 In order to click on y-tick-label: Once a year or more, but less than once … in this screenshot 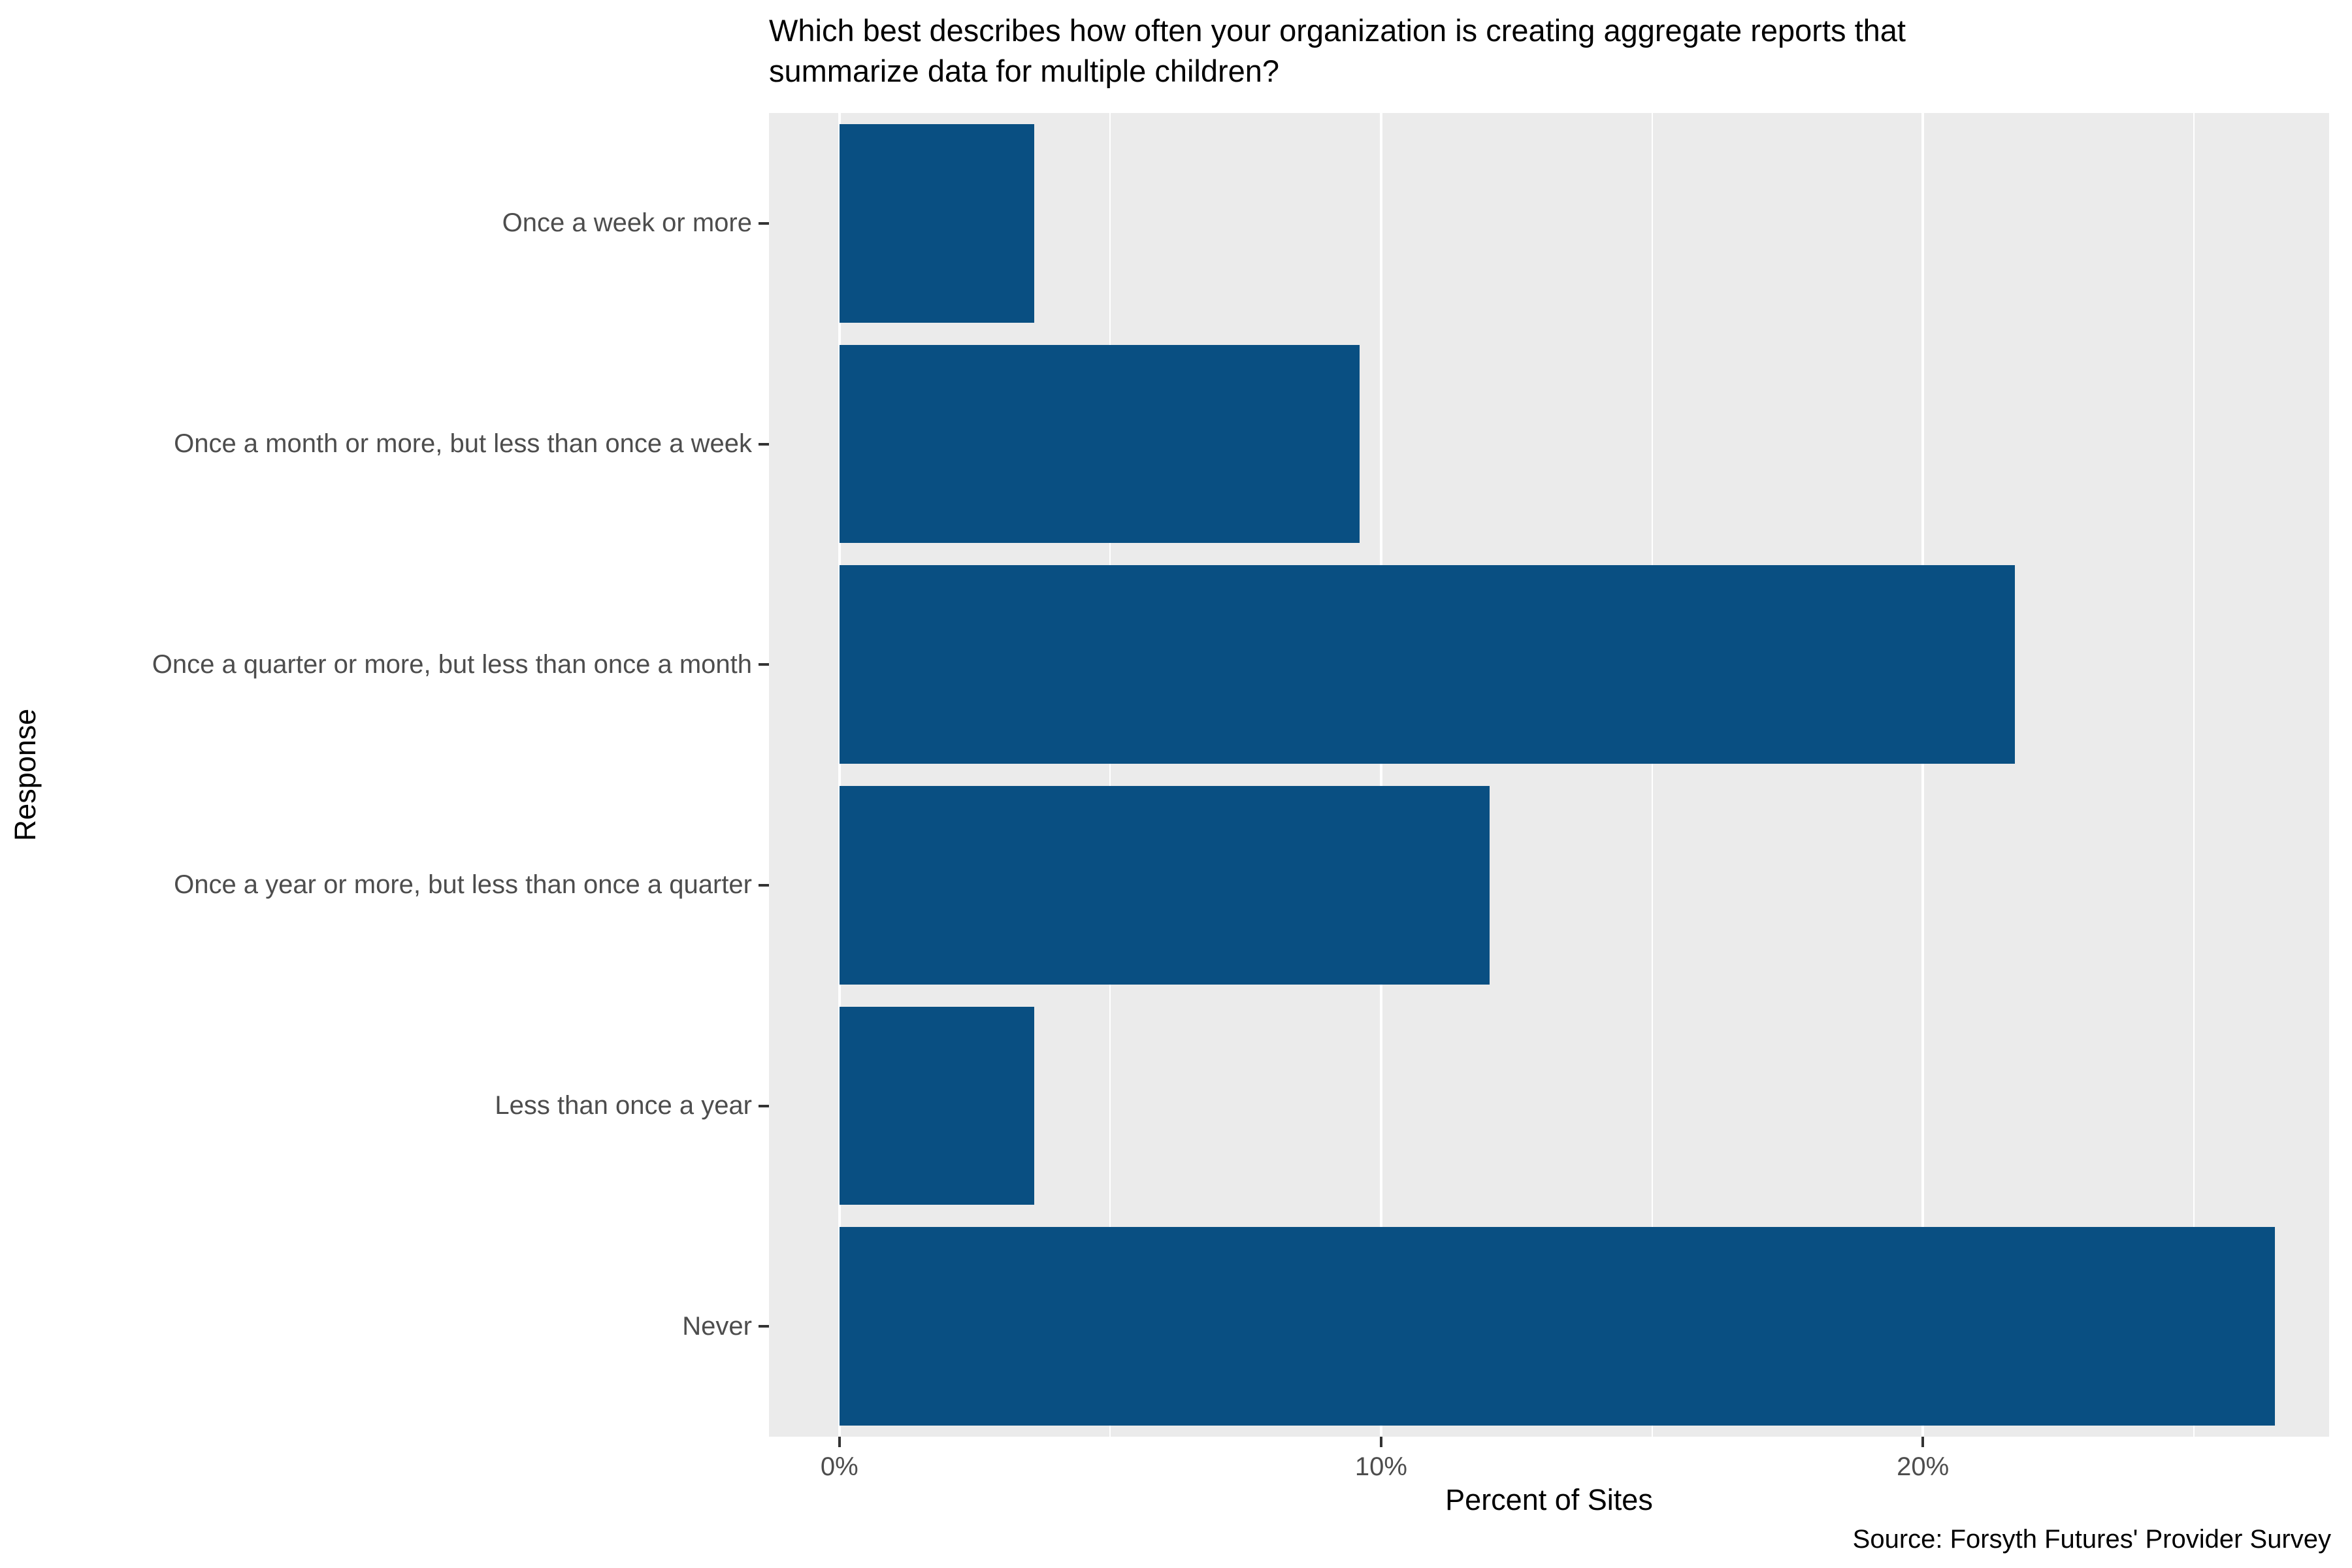, I will do `click(463, 885)`.